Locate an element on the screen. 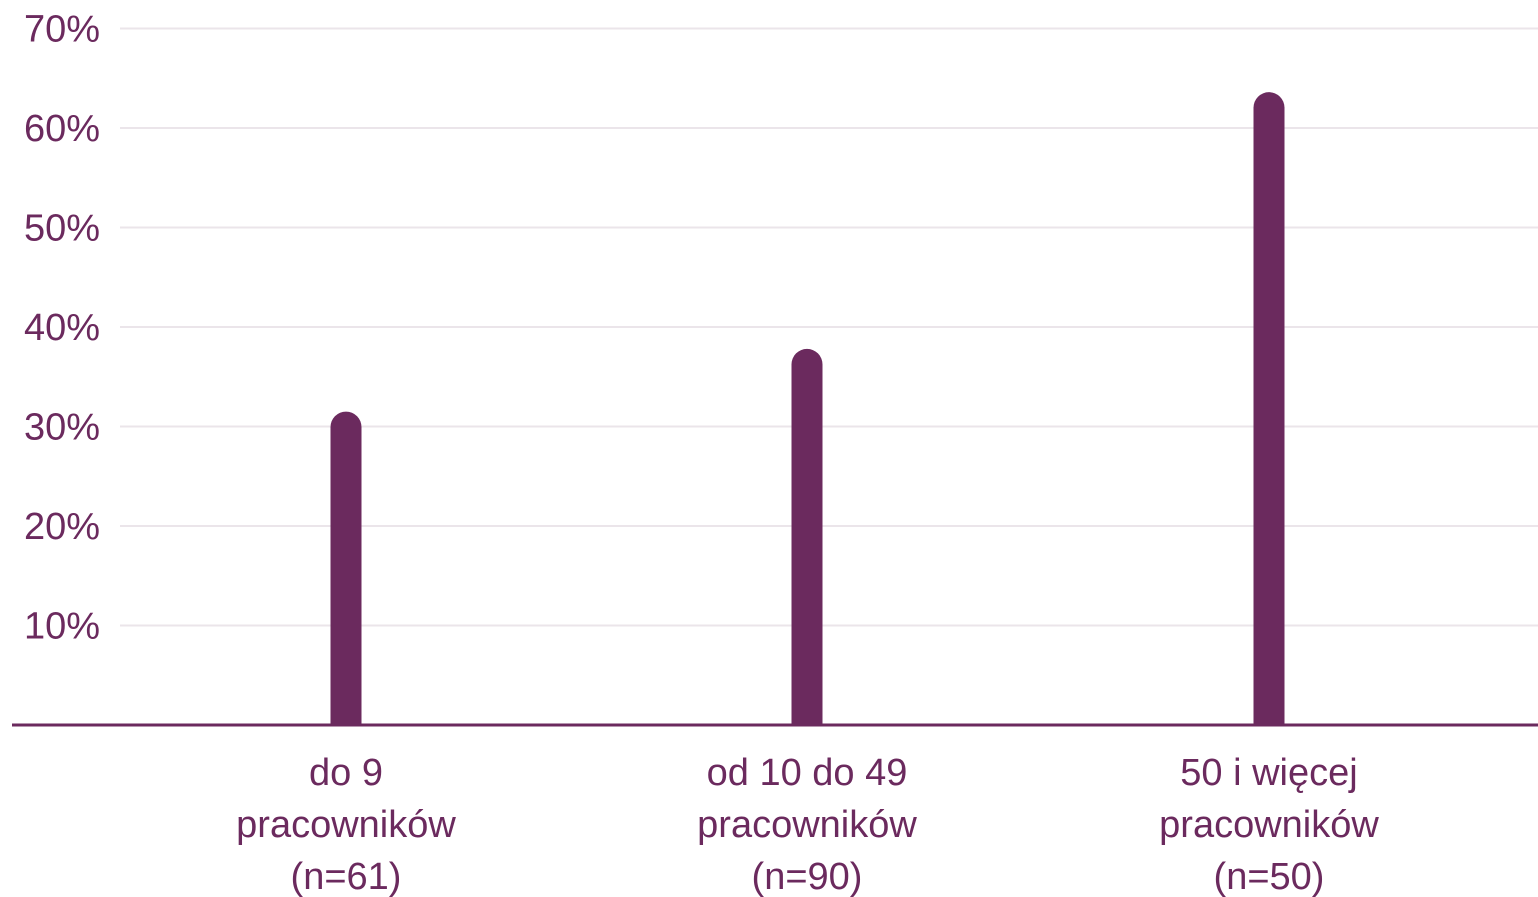 The image size is (1538, 897). x-category-label-line: od 10 do 49 is located at coordinates (807, 773).